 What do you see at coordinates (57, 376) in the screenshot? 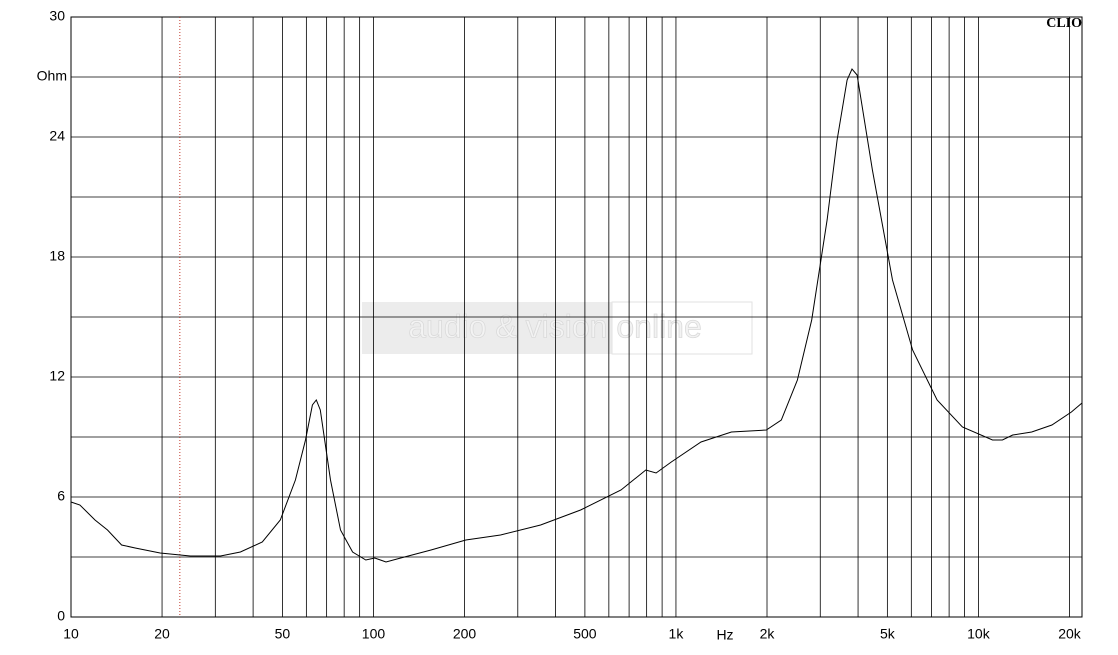
I see `y-tick-label: 12` at bounding box center [57, 376].